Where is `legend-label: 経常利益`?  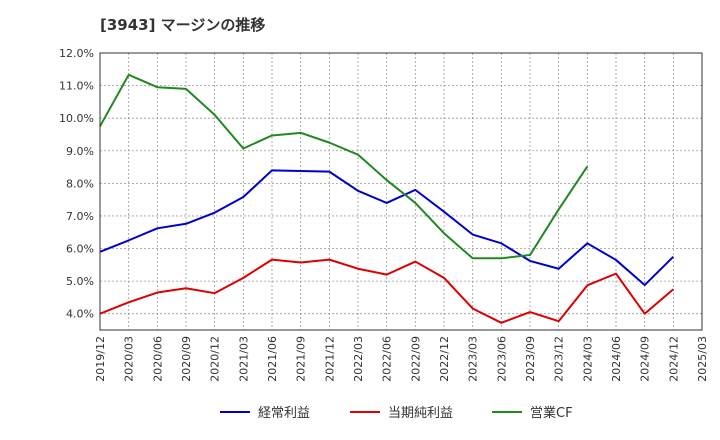
legend-label: 経常利益 is located at coordinates (284, 413).